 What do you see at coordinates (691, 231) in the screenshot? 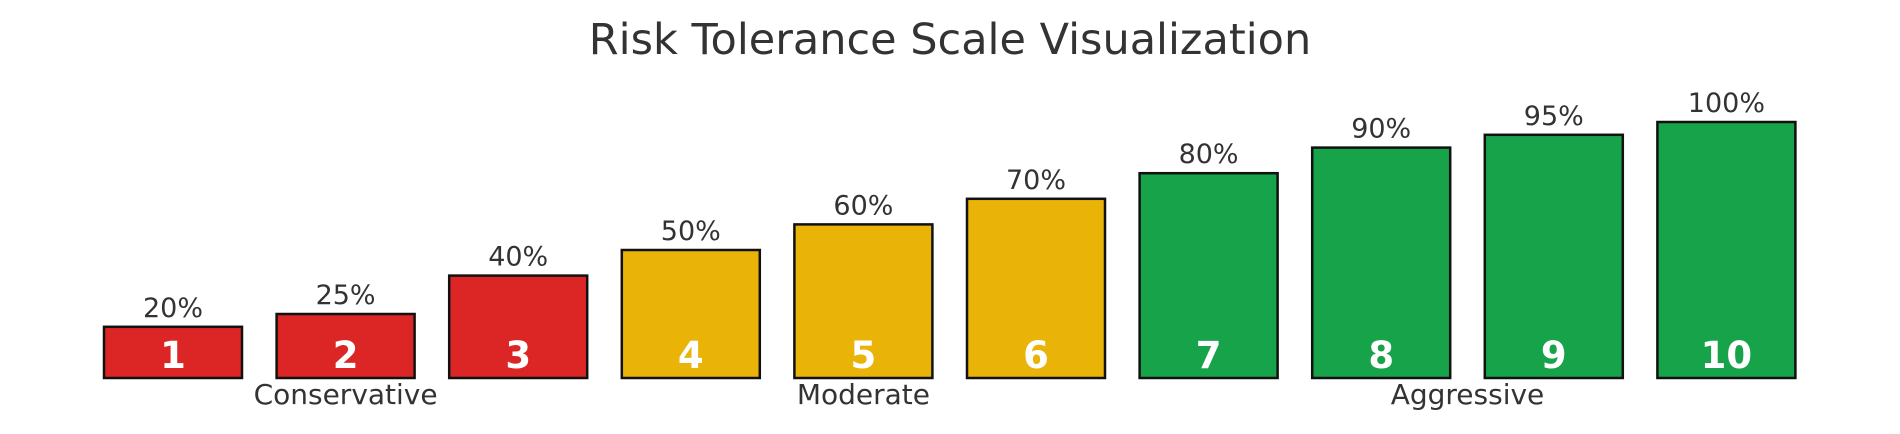
I see `value-label: 50%` at bounding box center [691, 231].